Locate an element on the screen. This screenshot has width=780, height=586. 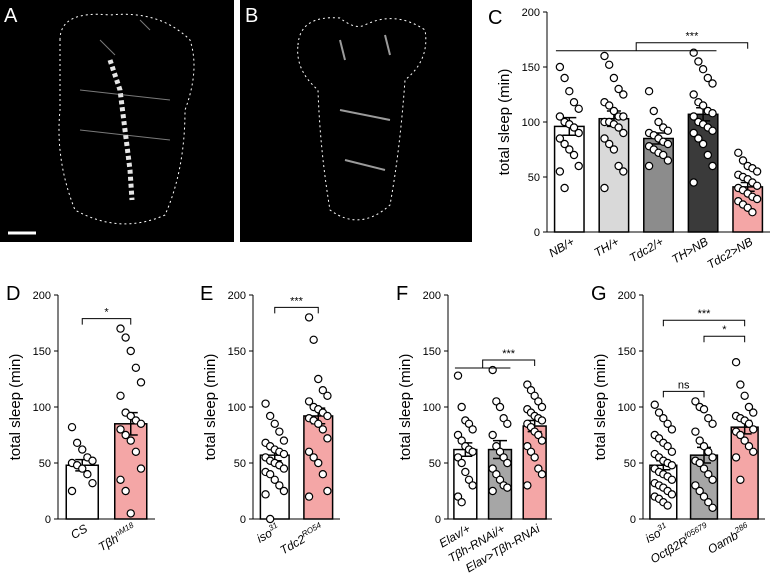
y-tick-label: 50 is located at coordinates (630, 464).